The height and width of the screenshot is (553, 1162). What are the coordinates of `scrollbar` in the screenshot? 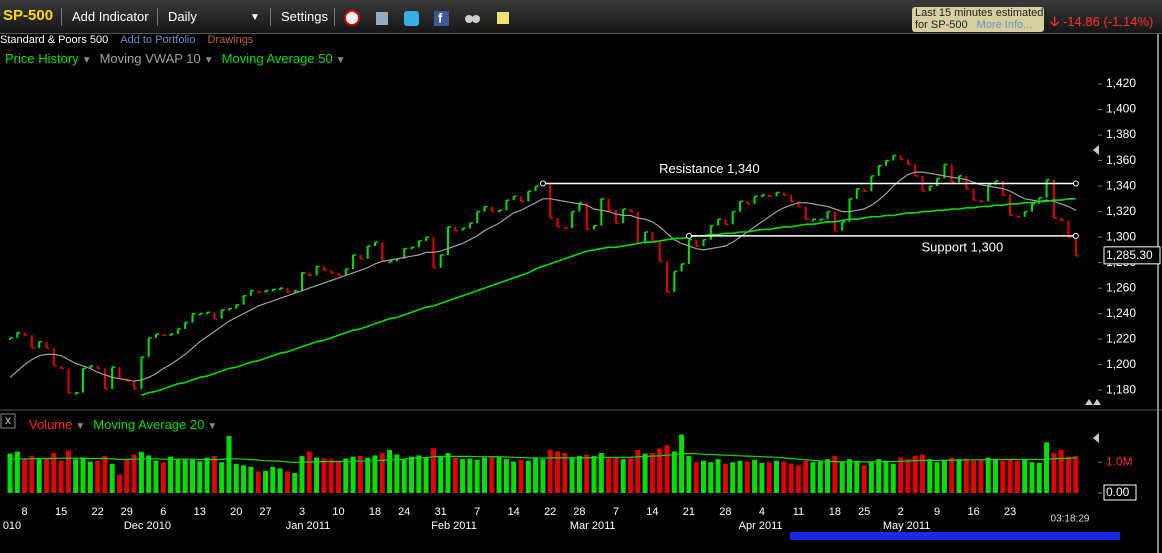 It's located at (955, 536).